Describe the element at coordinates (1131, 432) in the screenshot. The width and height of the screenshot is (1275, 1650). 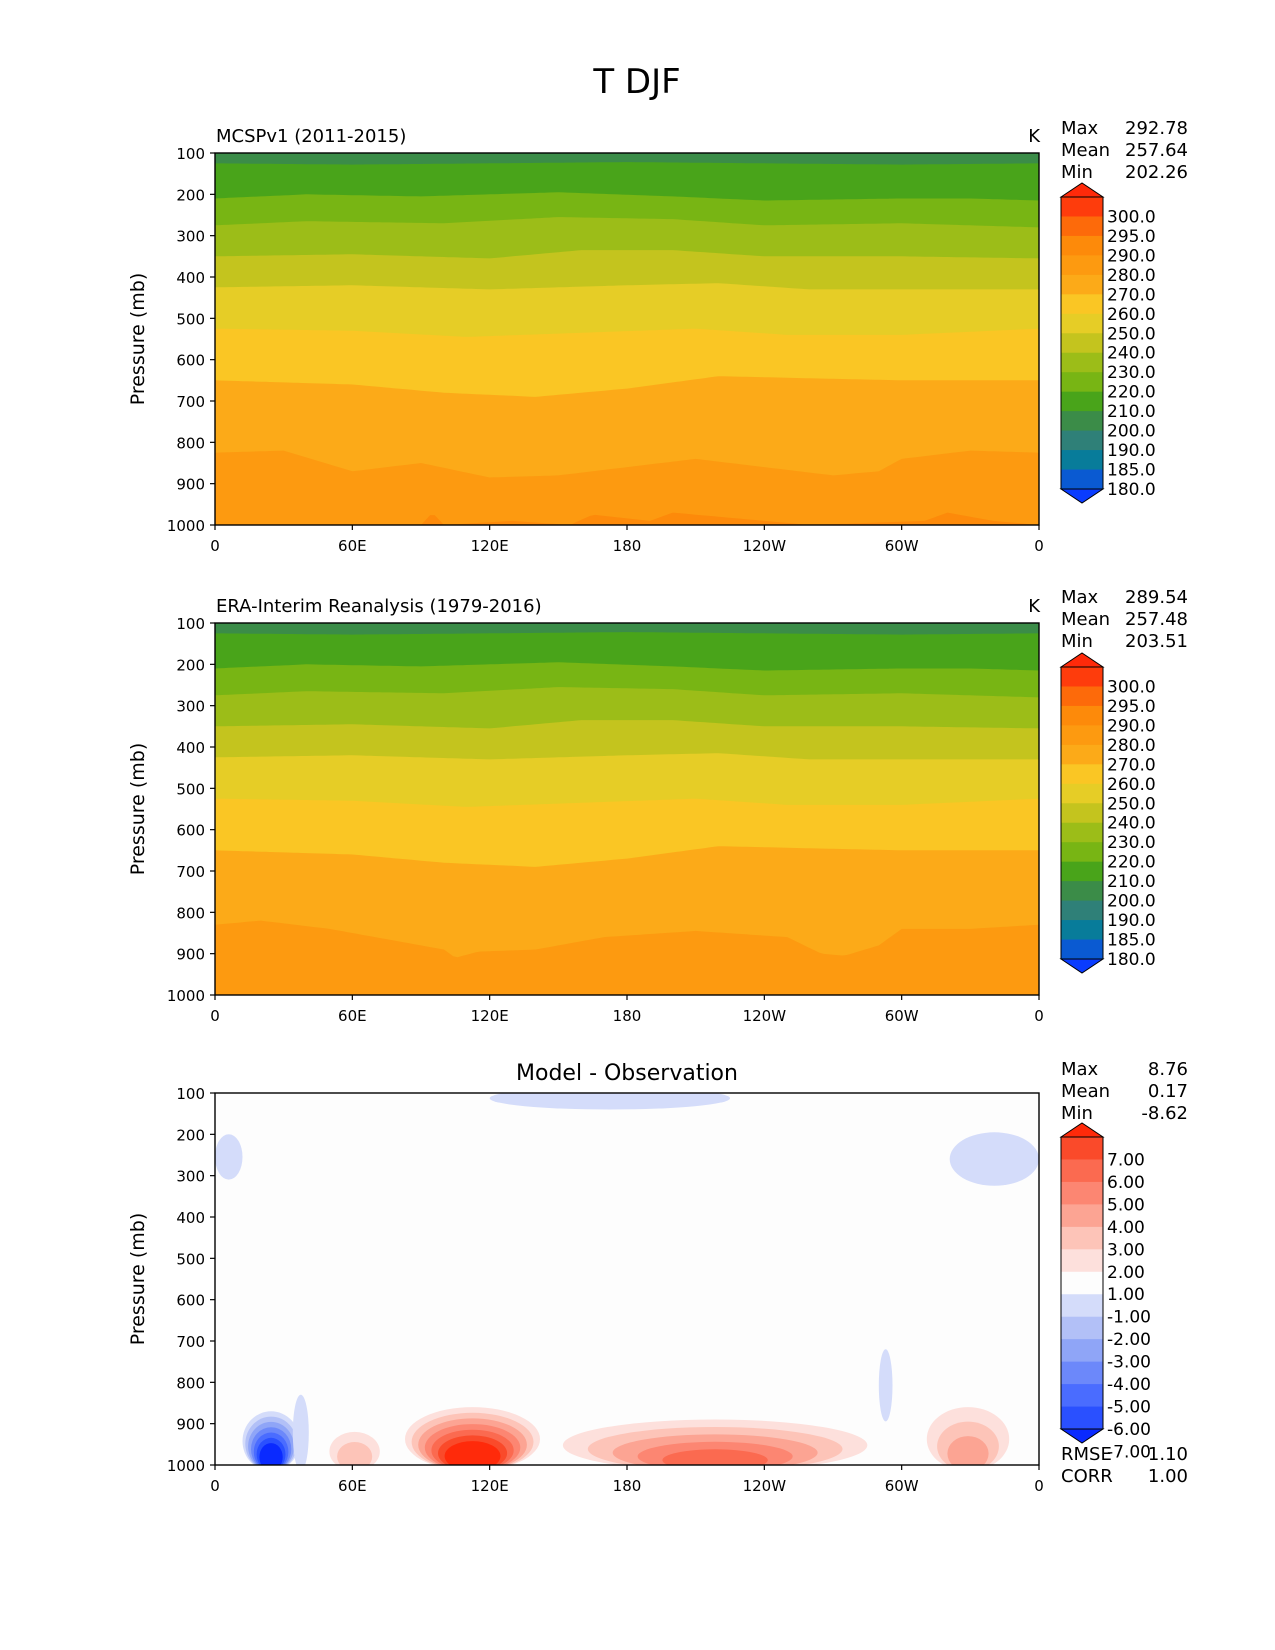
I see `colorbar-tick-label: 200.0` at that location.